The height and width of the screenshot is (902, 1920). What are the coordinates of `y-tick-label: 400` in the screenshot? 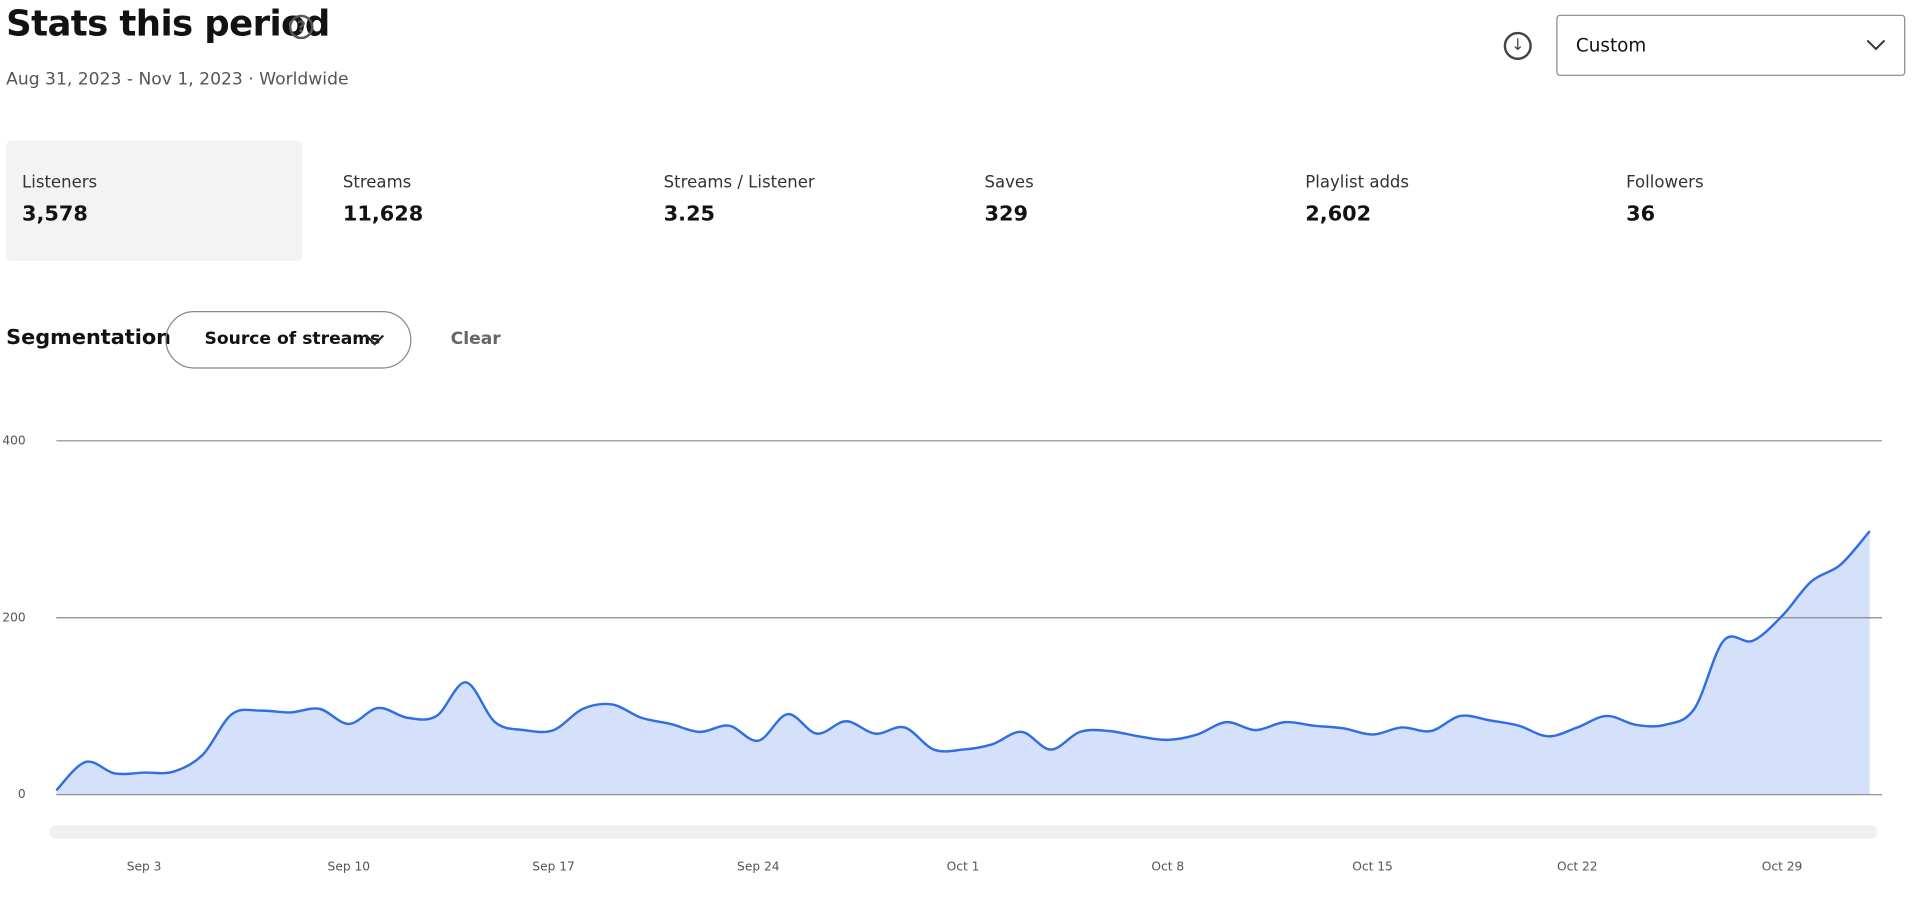 It's located at (13, 440).